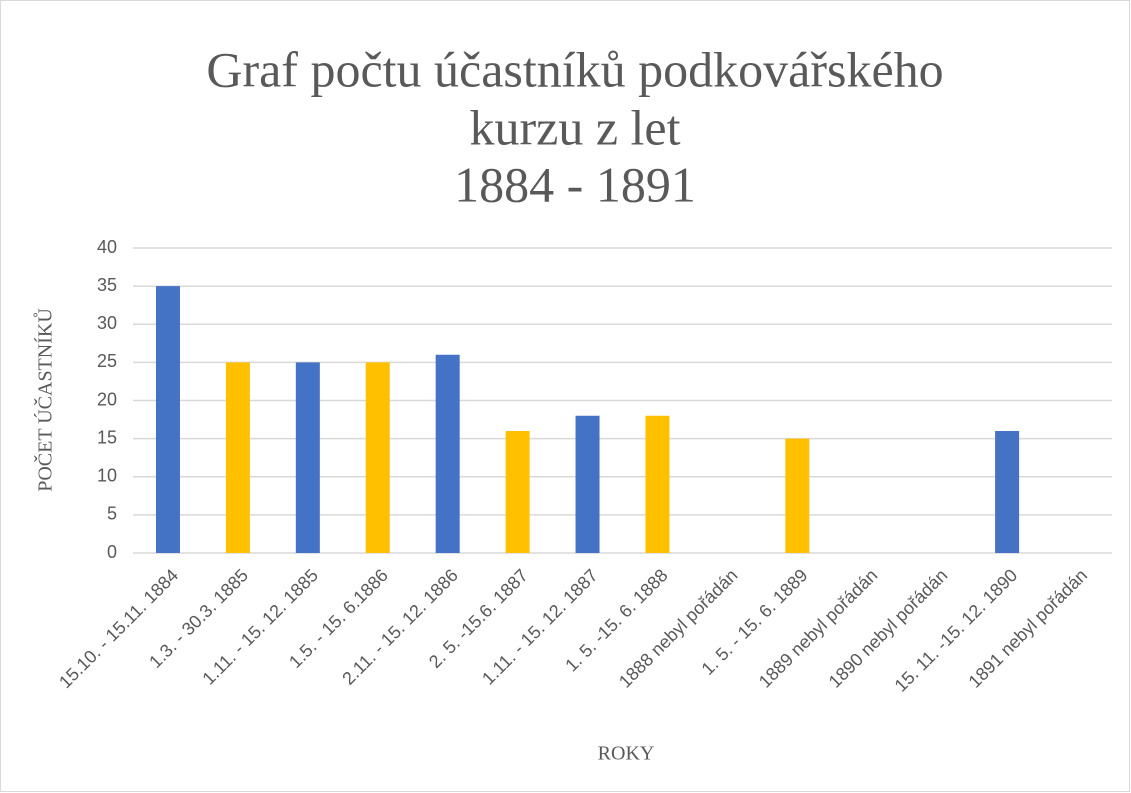  Describe the element at coordinates (107, 476) in the screenshot. I see `y-tick-label: 10` at that location.